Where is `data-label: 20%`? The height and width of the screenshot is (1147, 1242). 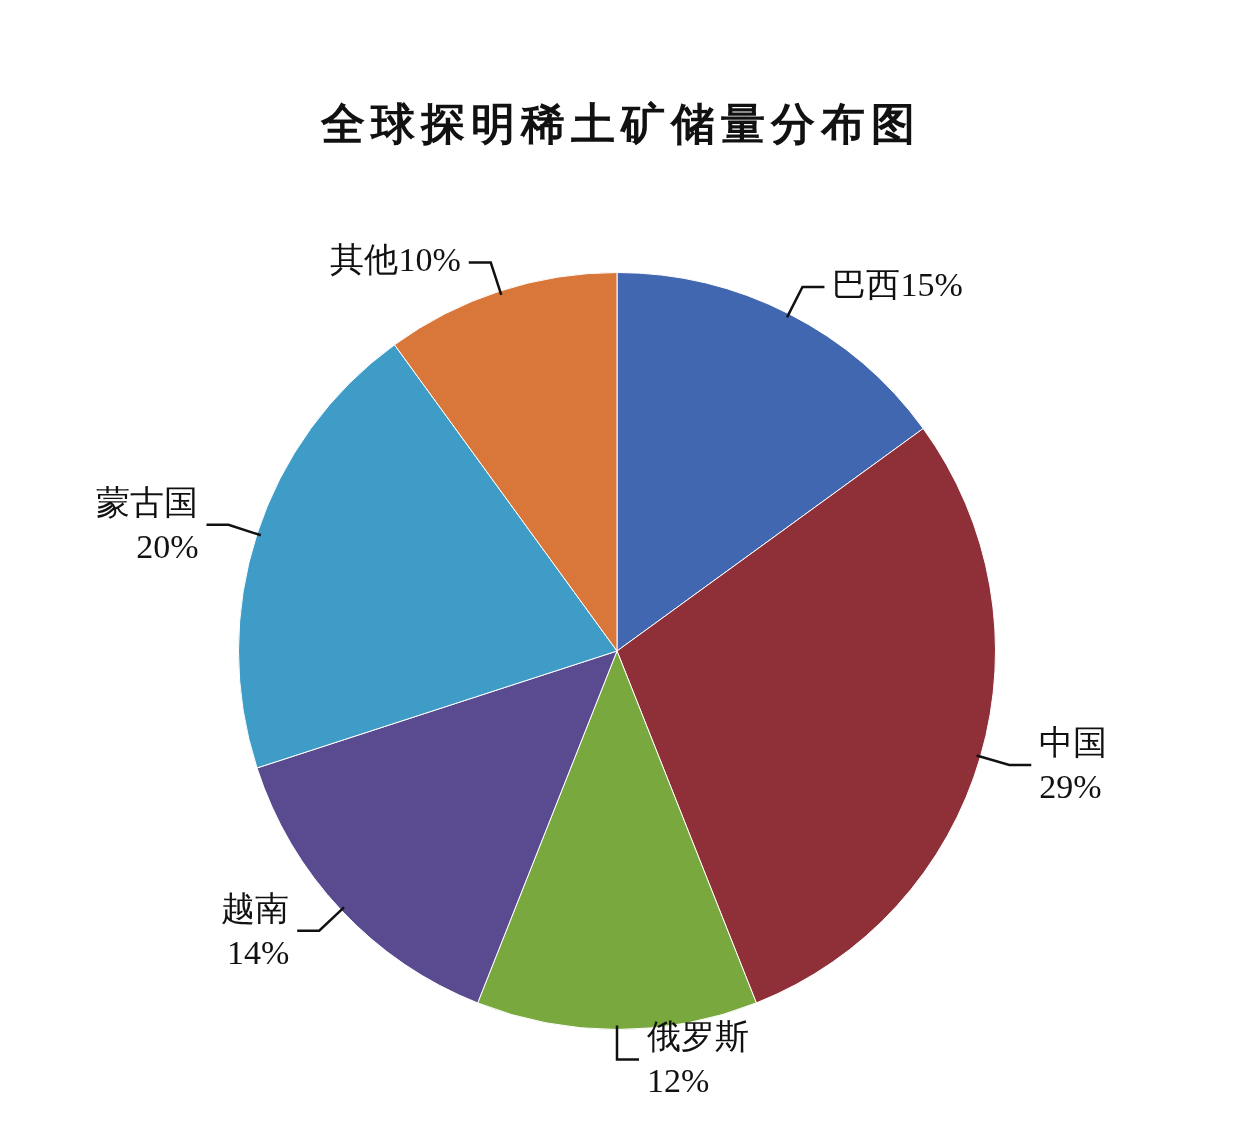
data-label: 20% is located at coordinates (167, 546).